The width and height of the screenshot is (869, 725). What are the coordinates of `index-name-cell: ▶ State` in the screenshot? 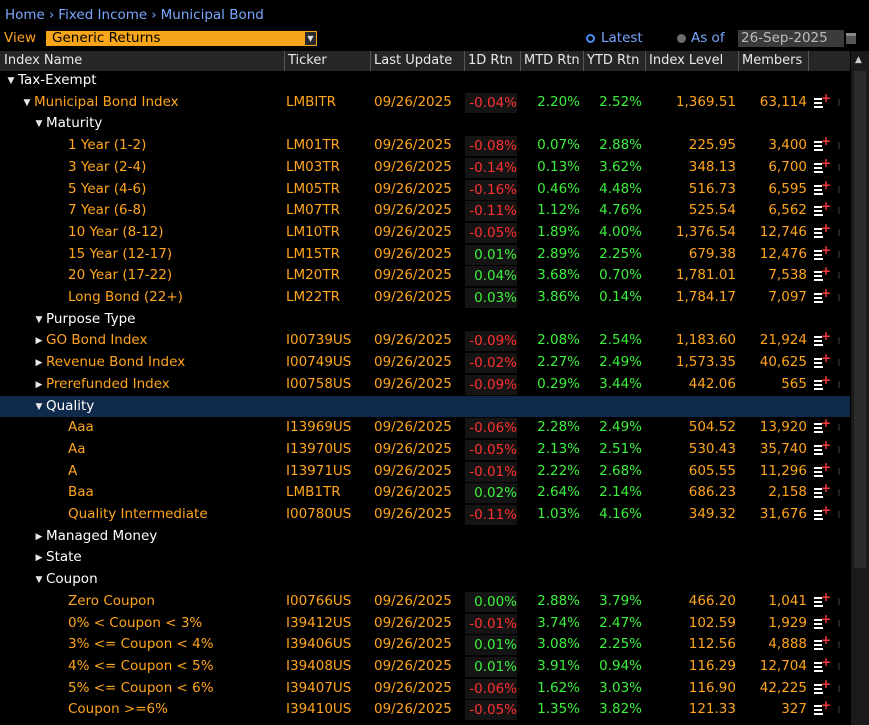 It's located at (57, 558).